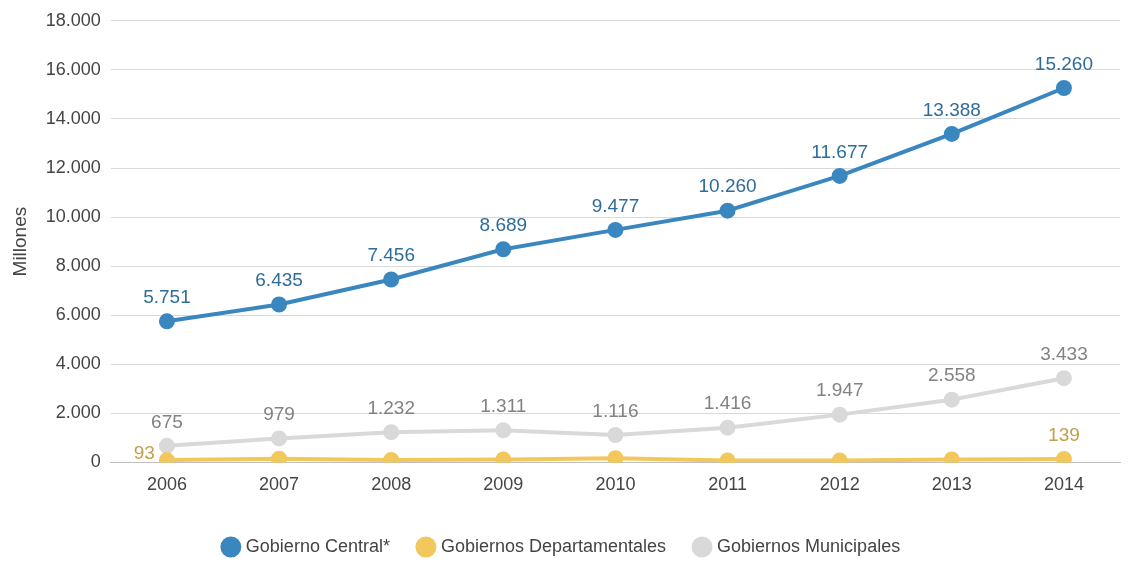  Describe the element at coordinates (391, 407) in the screenshot. I see `data-label: 1.232` at that location.